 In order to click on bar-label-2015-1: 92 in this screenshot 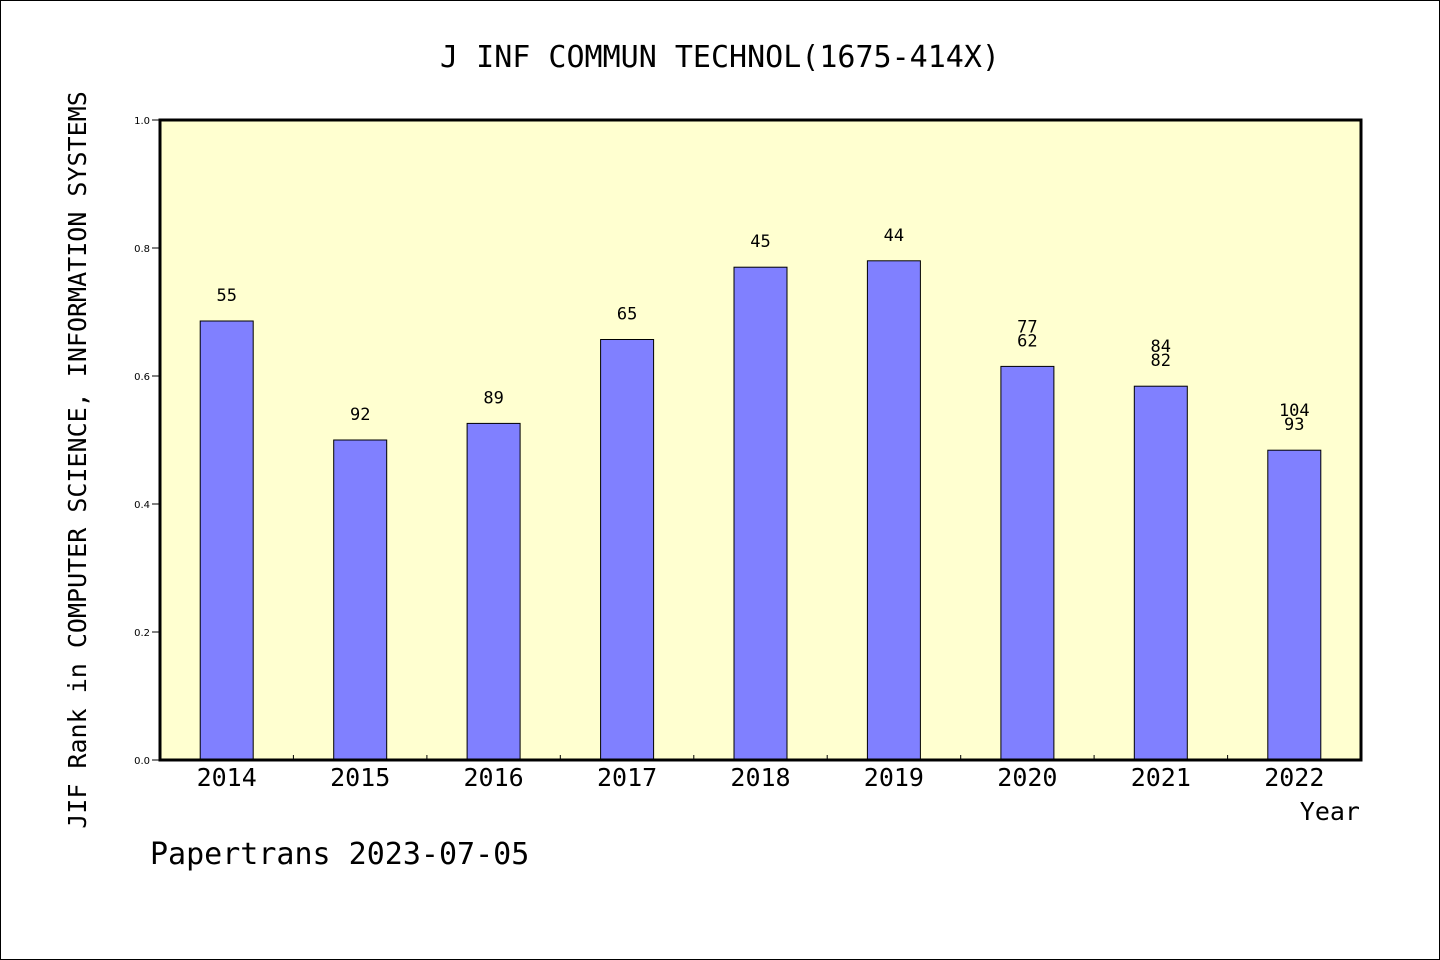, I will do `click(360, 415)`.